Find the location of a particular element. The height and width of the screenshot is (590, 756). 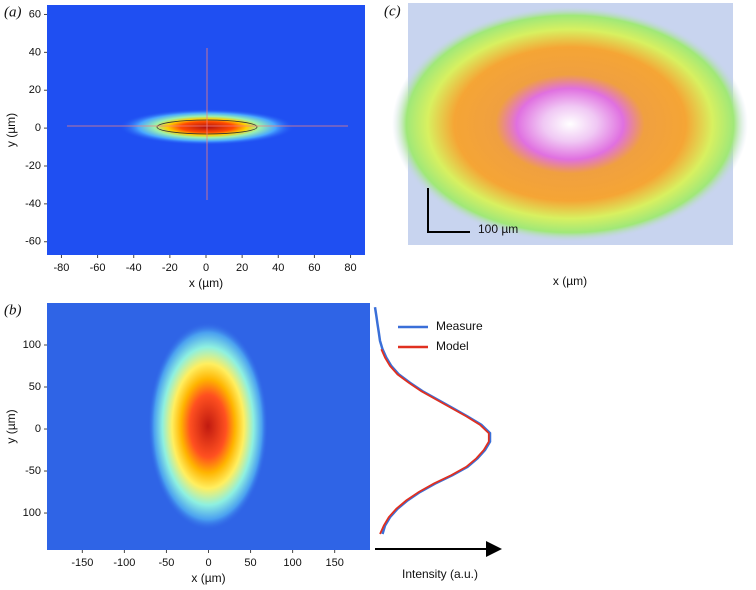

y-tick-label: -60 is located at coordinates (33, 242).